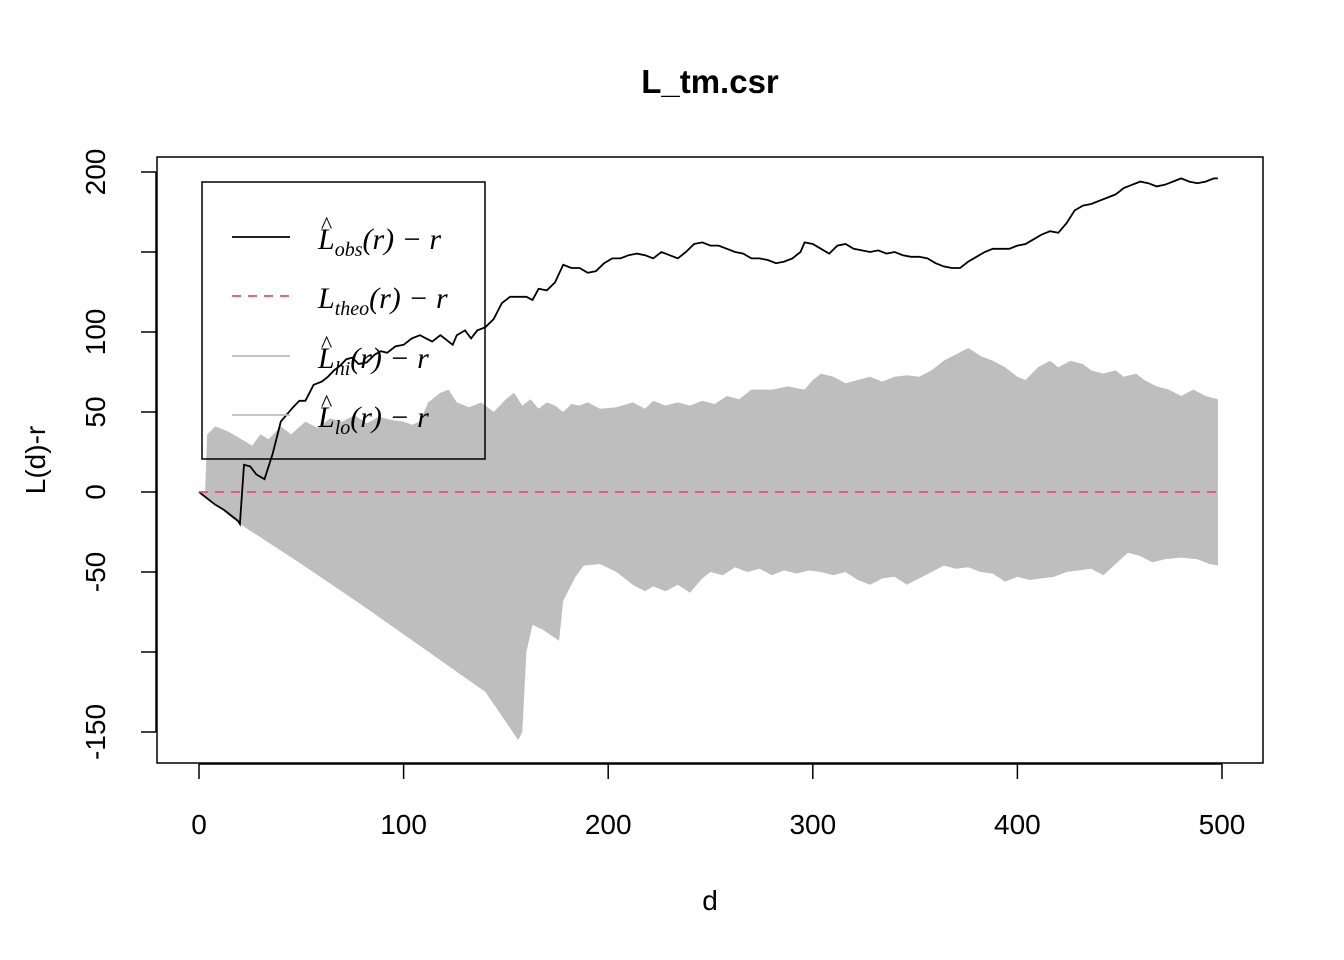 The height and width of the screenshot is (960, 1344). I want to click on x-tick-label: 300, so click(812, 824).